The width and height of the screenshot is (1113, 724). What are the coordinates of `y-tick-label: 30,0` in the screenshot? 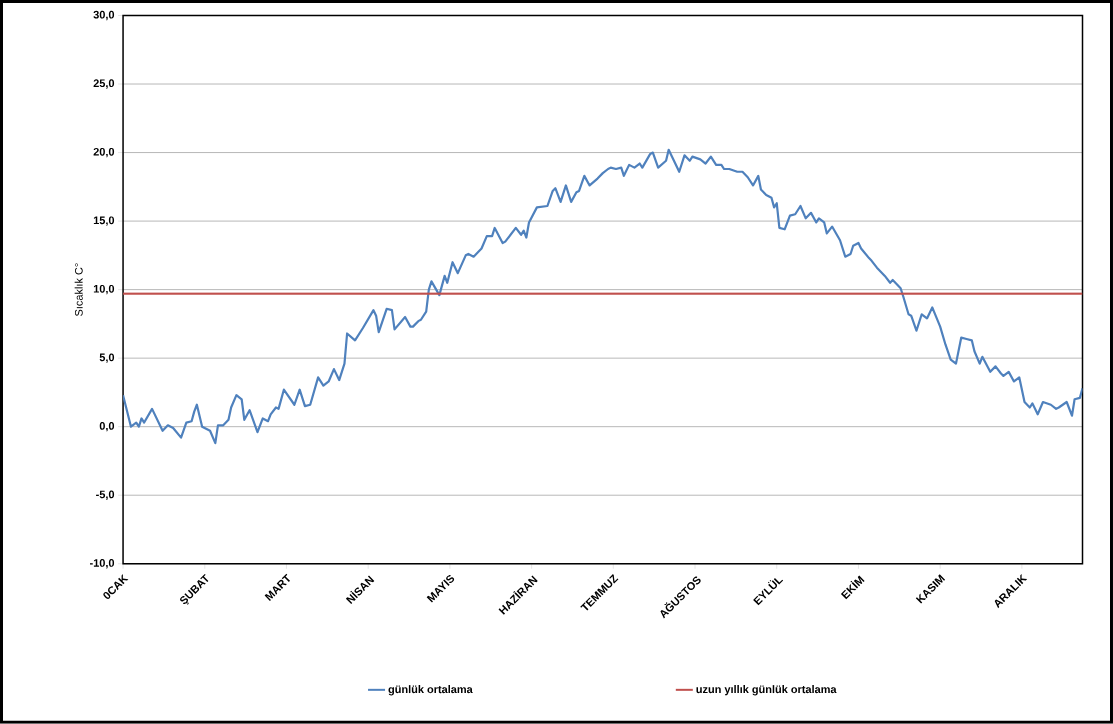 It's located at (104, 15).